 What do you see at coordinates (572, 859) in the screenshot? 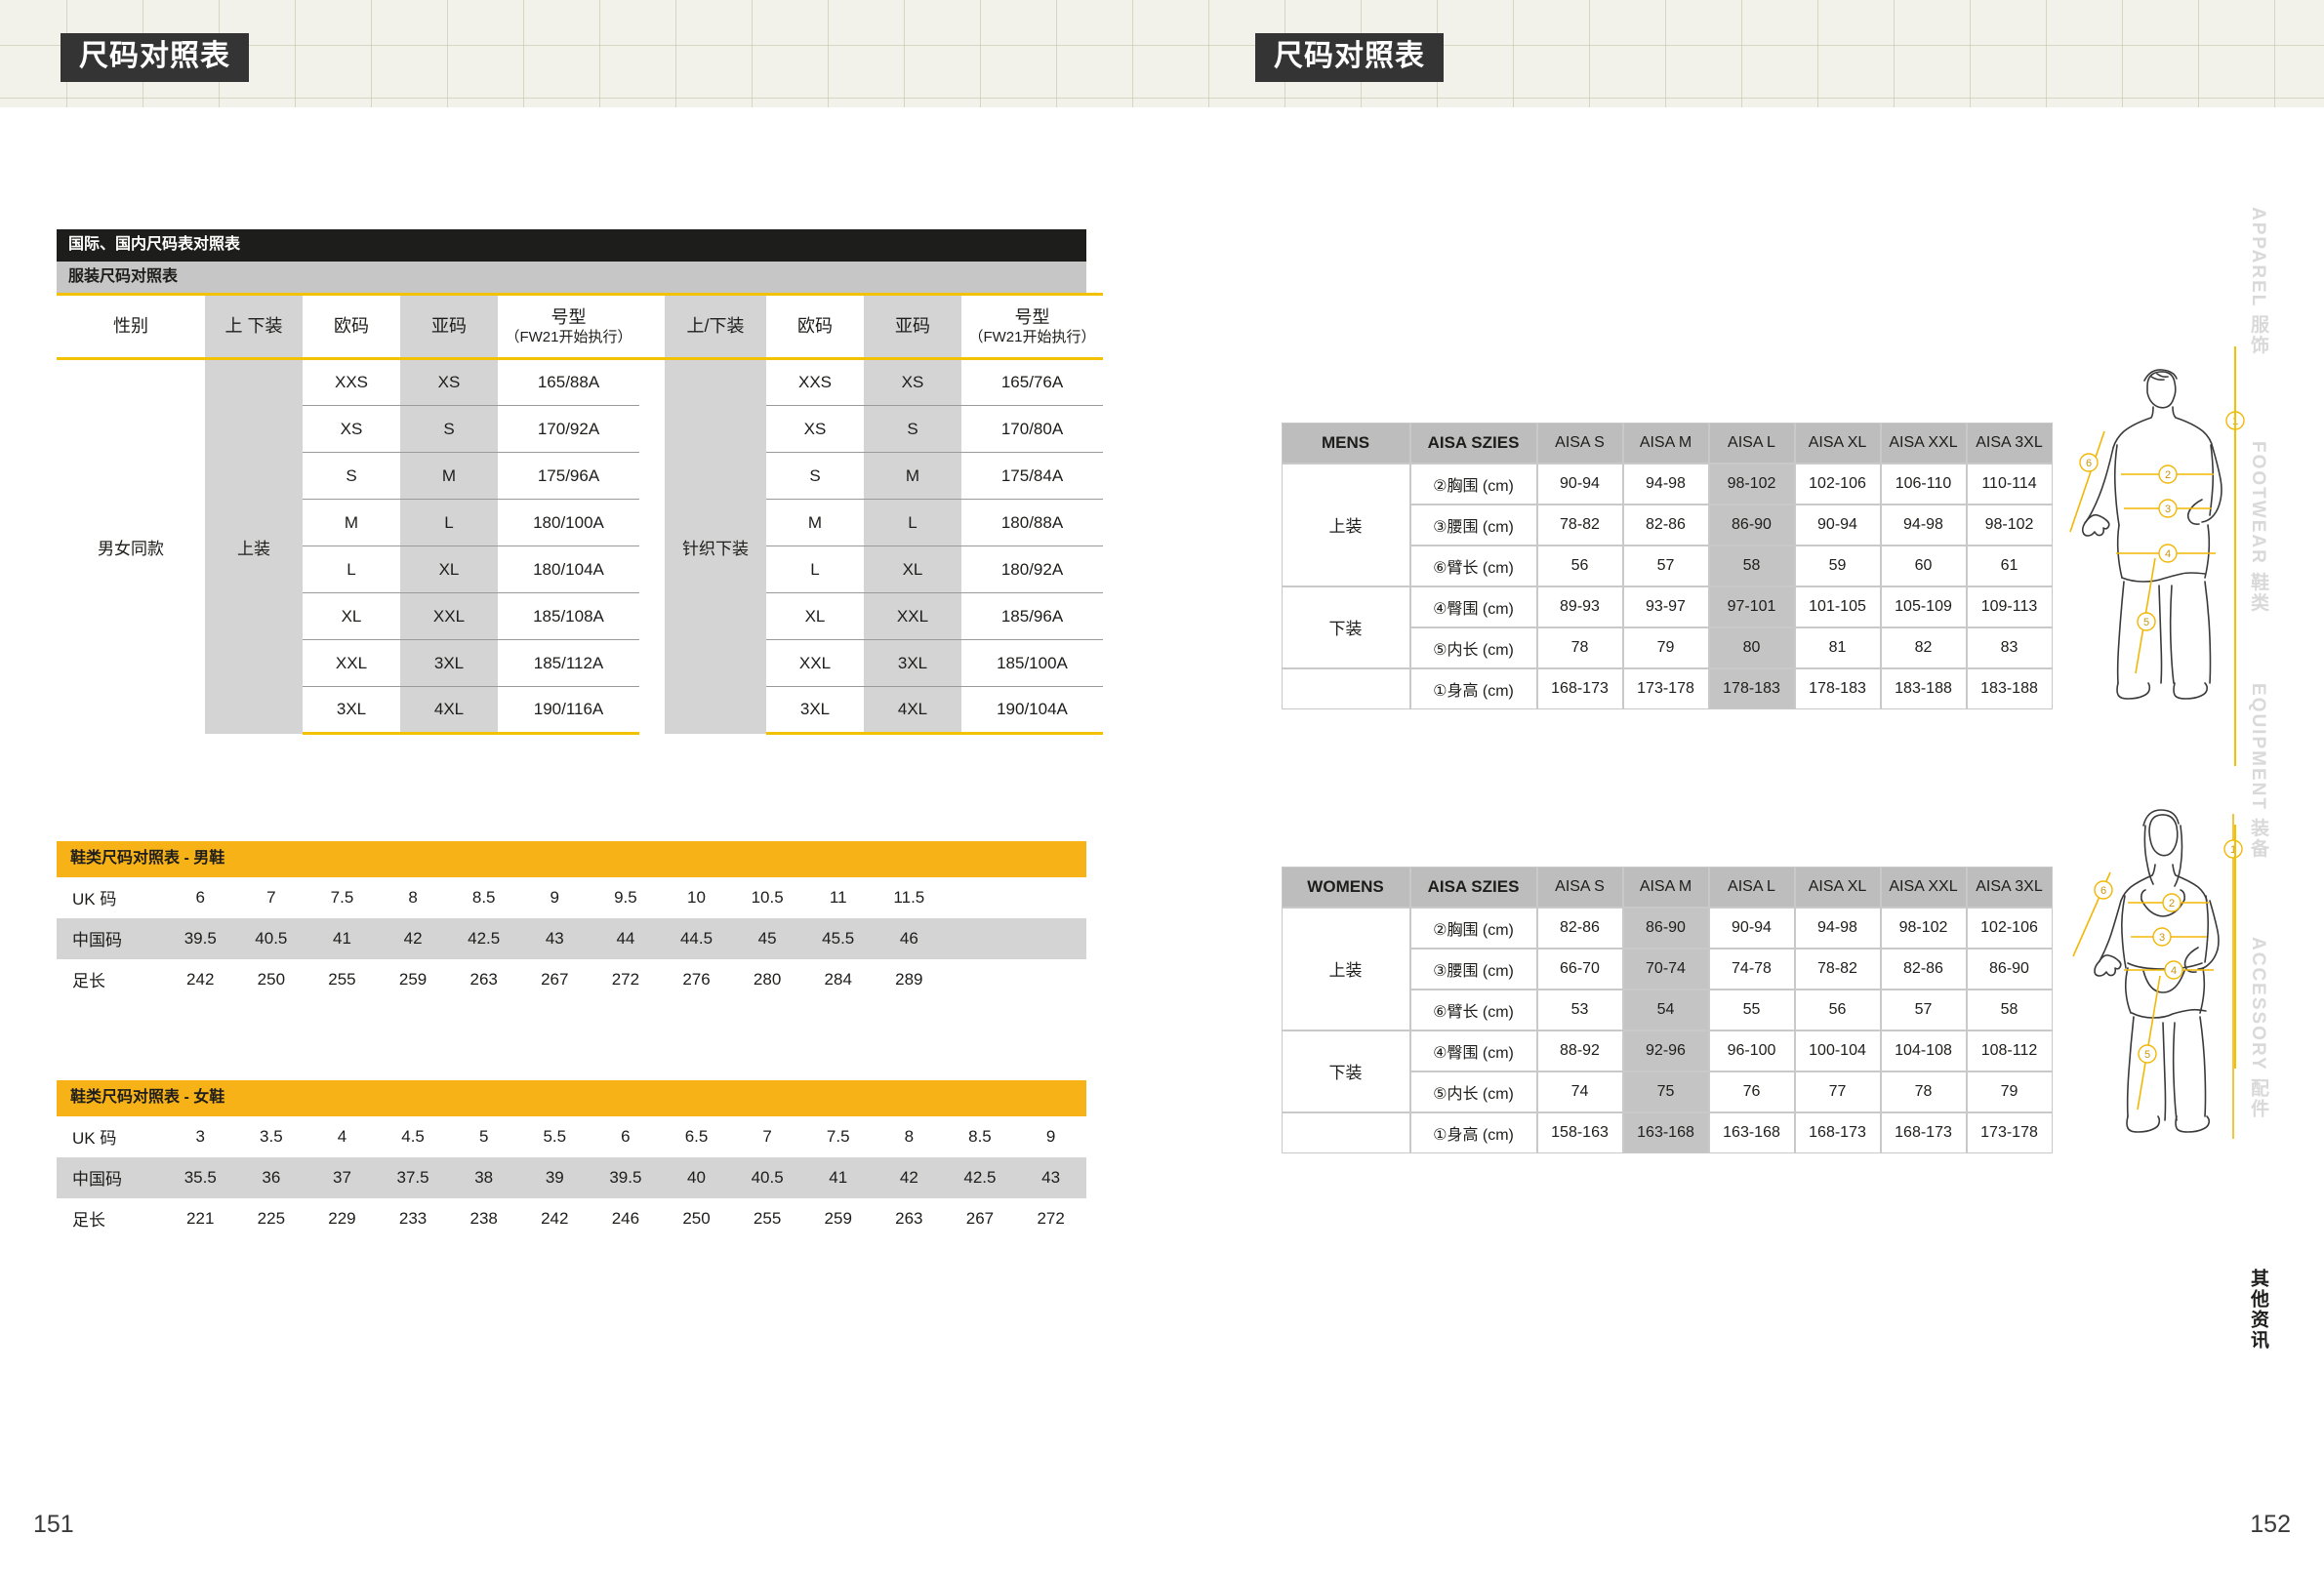
I see `mens-shoe-title: 鞋类尺码对照表 - 男鞋` at bounding box center [572, 859].